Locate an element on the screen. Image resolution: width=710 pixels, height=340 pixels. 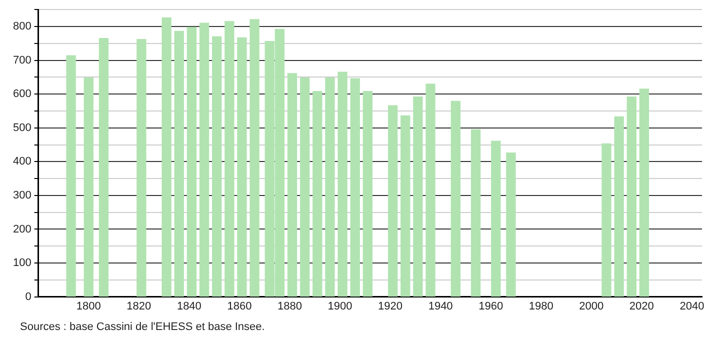
x-tick-label: 1980 is located at coordinates (541, 306).